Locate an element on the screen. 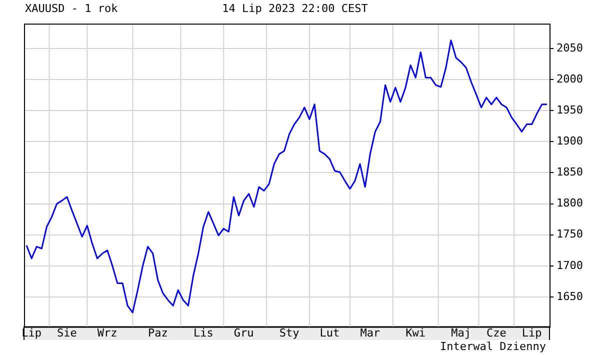 The width and height of the screenshot is (590, 355). x-tick-label: Lis is located at coordinates (203, 333).